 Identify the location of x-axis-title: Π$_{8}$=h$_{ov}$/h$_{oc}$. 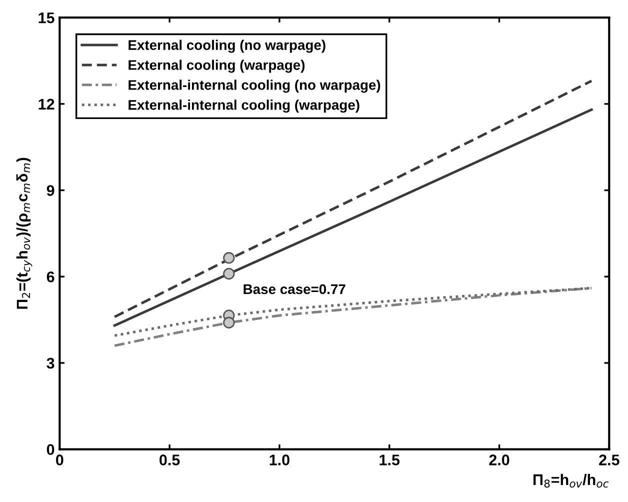
(571, 481).